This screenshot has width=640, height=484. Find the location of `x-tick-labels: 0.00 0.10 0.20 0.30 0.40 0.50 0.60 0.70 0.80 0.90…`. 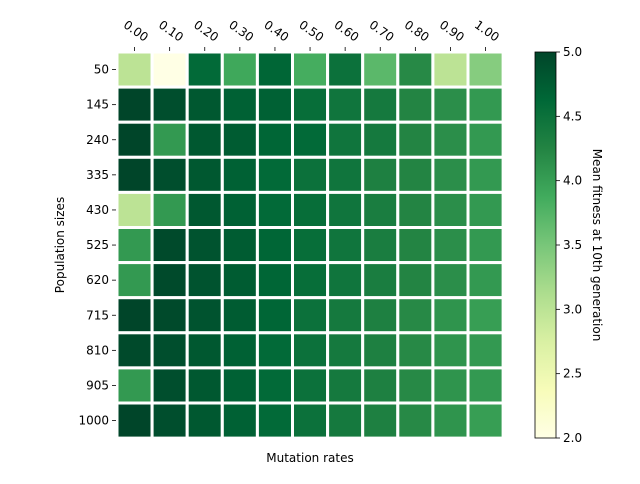

x-tick-labels: 0.00 0.10 0.20 0.30 0.40 0.50 0.60 0.70 0.80 0.90… is located at coordinates (311, 34).